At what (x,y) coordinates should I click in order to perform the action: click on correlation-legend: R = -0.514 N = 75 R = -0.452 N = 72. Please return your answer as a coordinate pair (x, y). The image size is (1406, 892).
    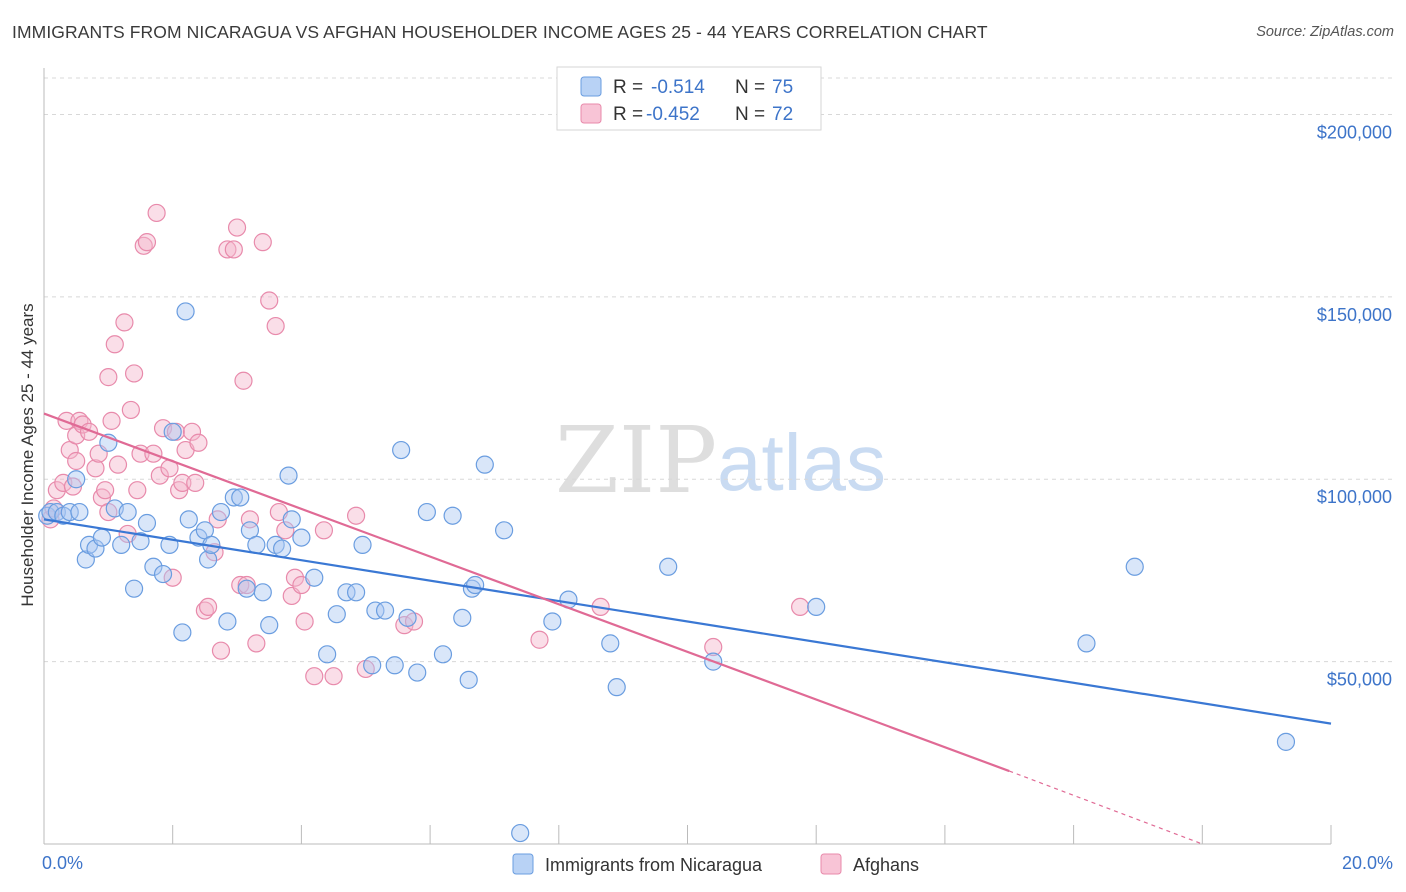
    Looking at the image, I should click on (689, 98).